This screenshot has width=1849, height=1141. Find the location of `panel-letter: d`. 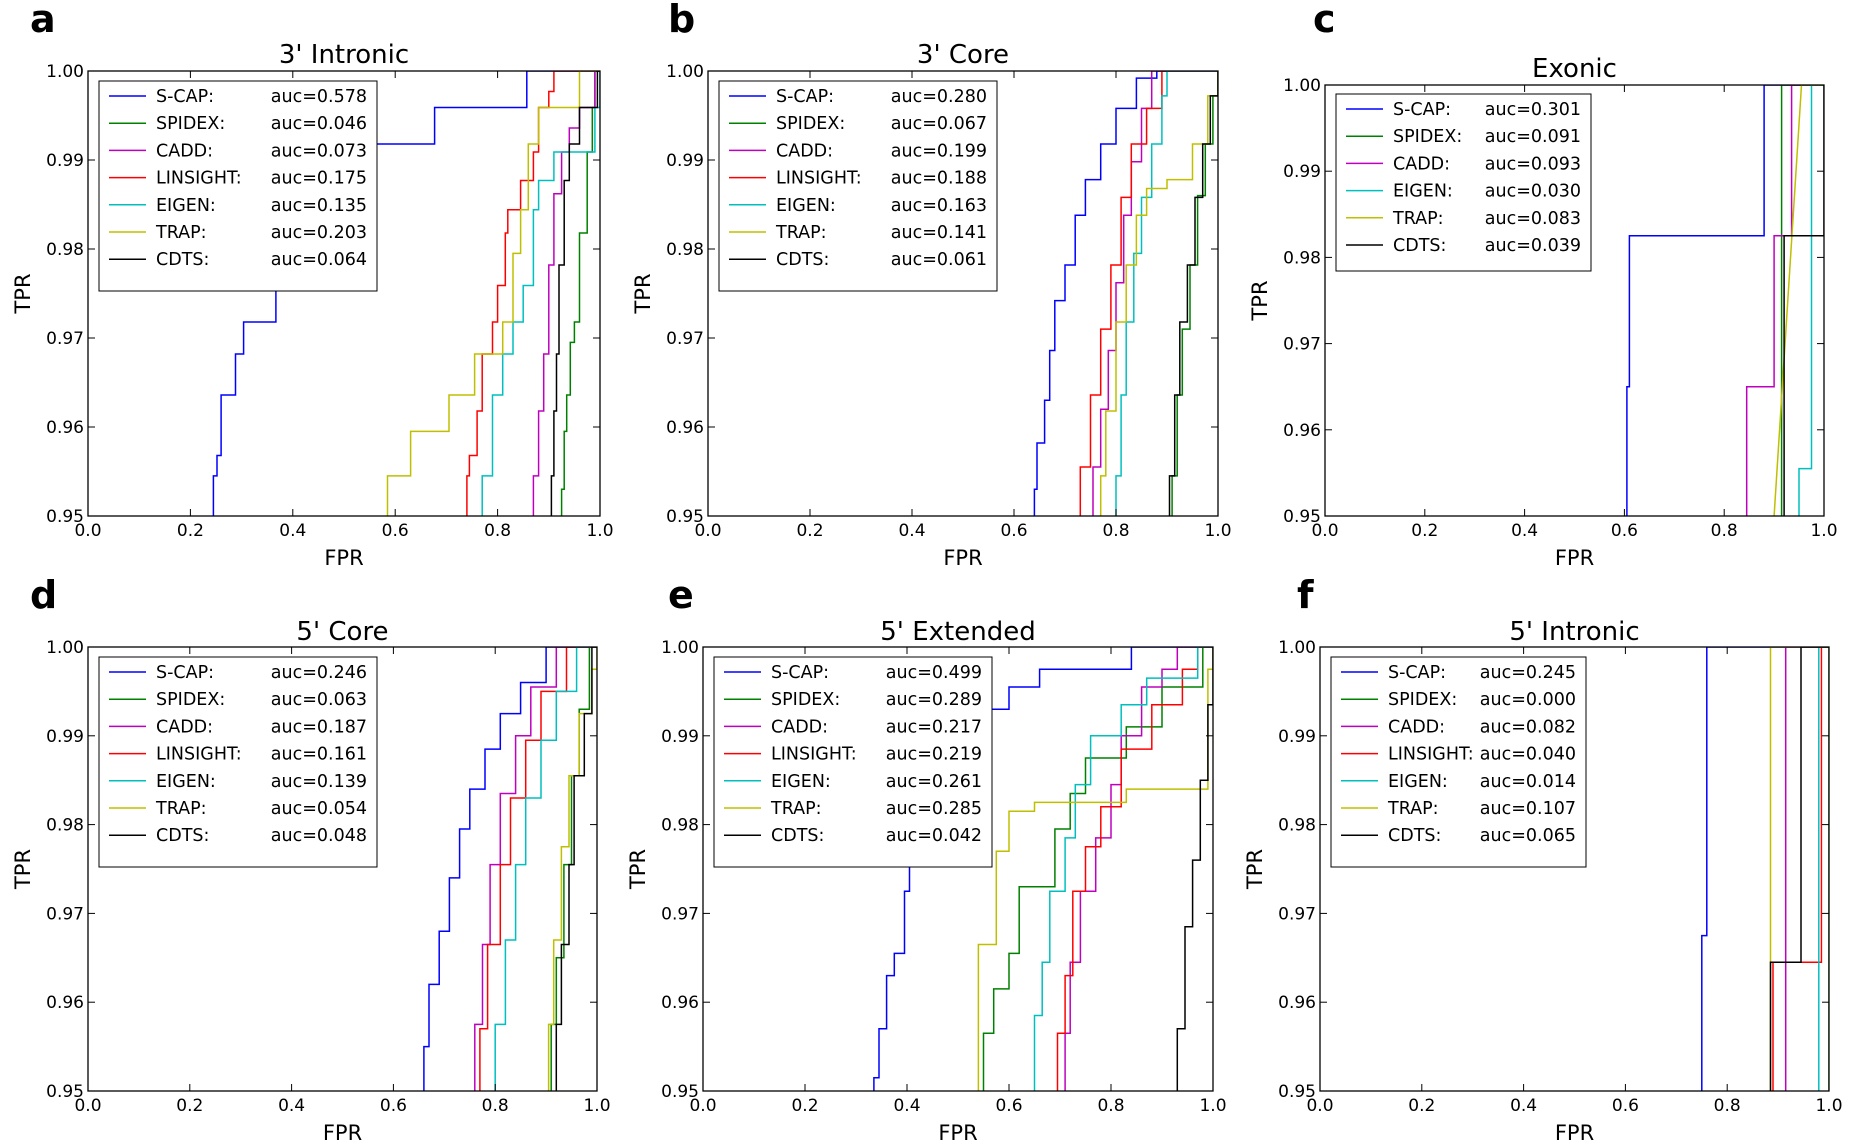

panel-letter: d is located at coordinates (43, 595).